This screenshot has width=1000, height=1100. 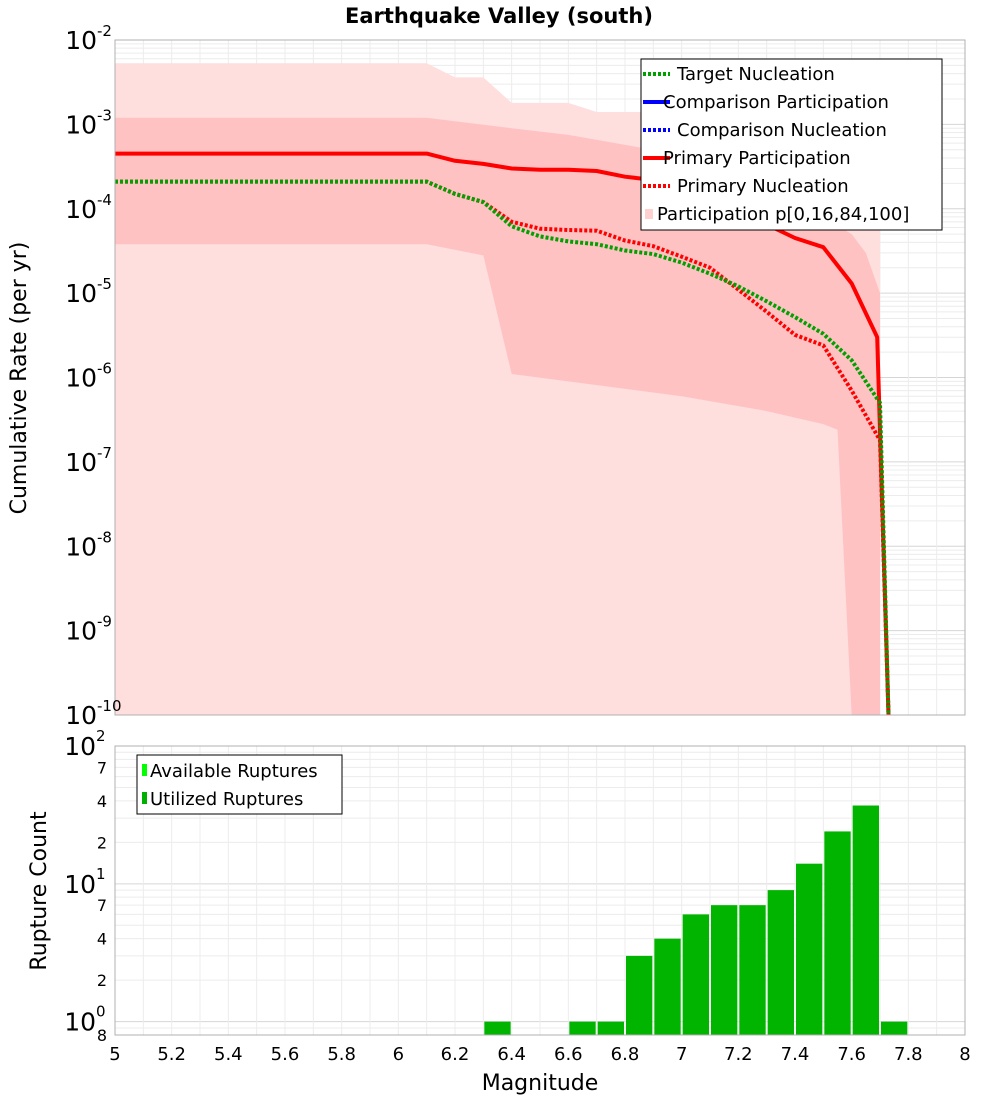 I want to click on x-tick-label: 6.4, so click(x=511, y=1054).